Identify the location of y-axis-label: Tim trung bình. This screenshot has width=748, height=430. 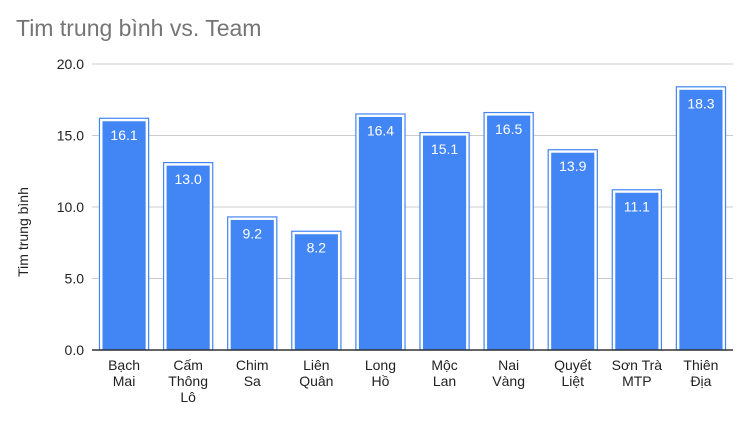
(23, 232).